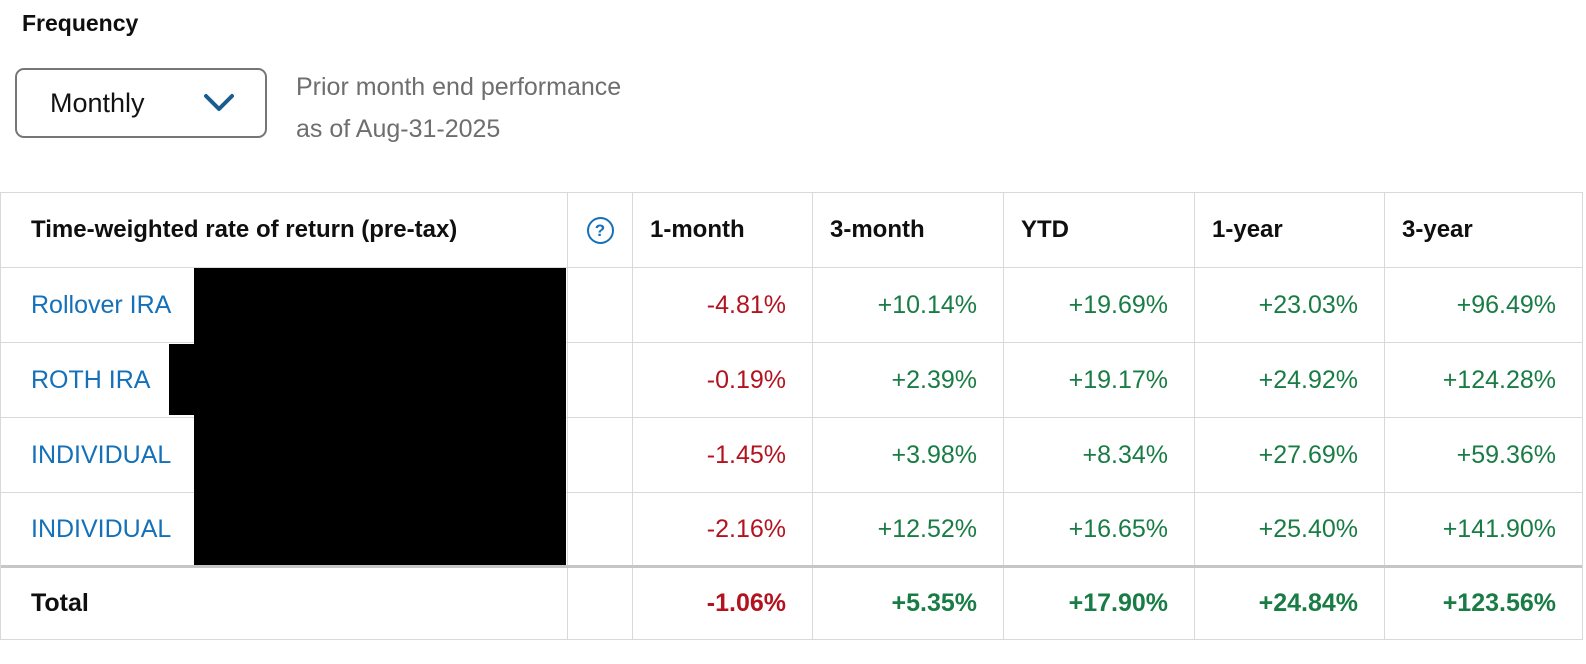 The height and width of the screenshot is (664, 1586). I want to click on total-label: Total, so click(284, 603).